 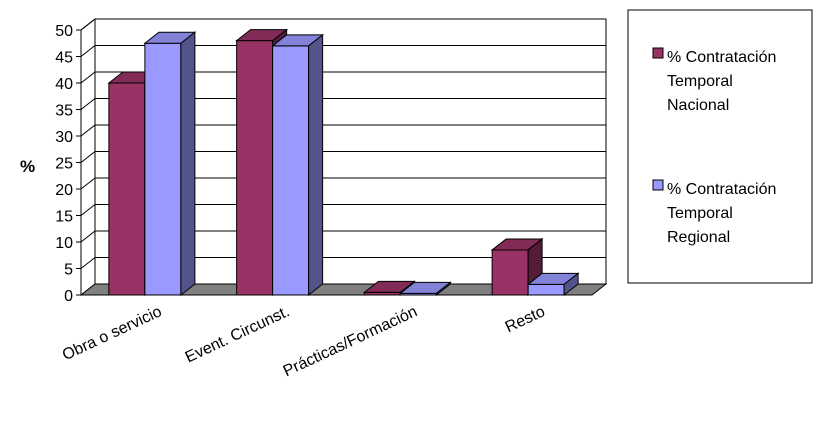 What do you see at coordinates (64, 243) in the screenshot?
I see `y-tick-label: 10` at bounding box center [64, 243].